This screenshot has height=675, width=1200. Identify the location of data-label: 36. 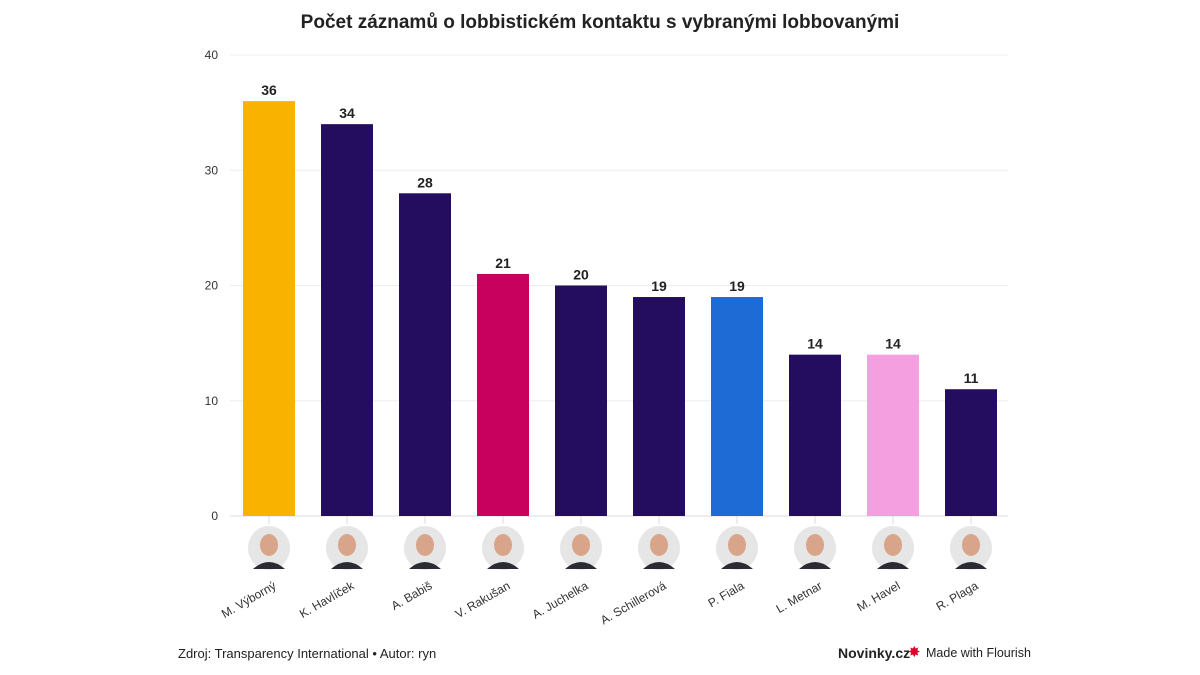
(269, 90).